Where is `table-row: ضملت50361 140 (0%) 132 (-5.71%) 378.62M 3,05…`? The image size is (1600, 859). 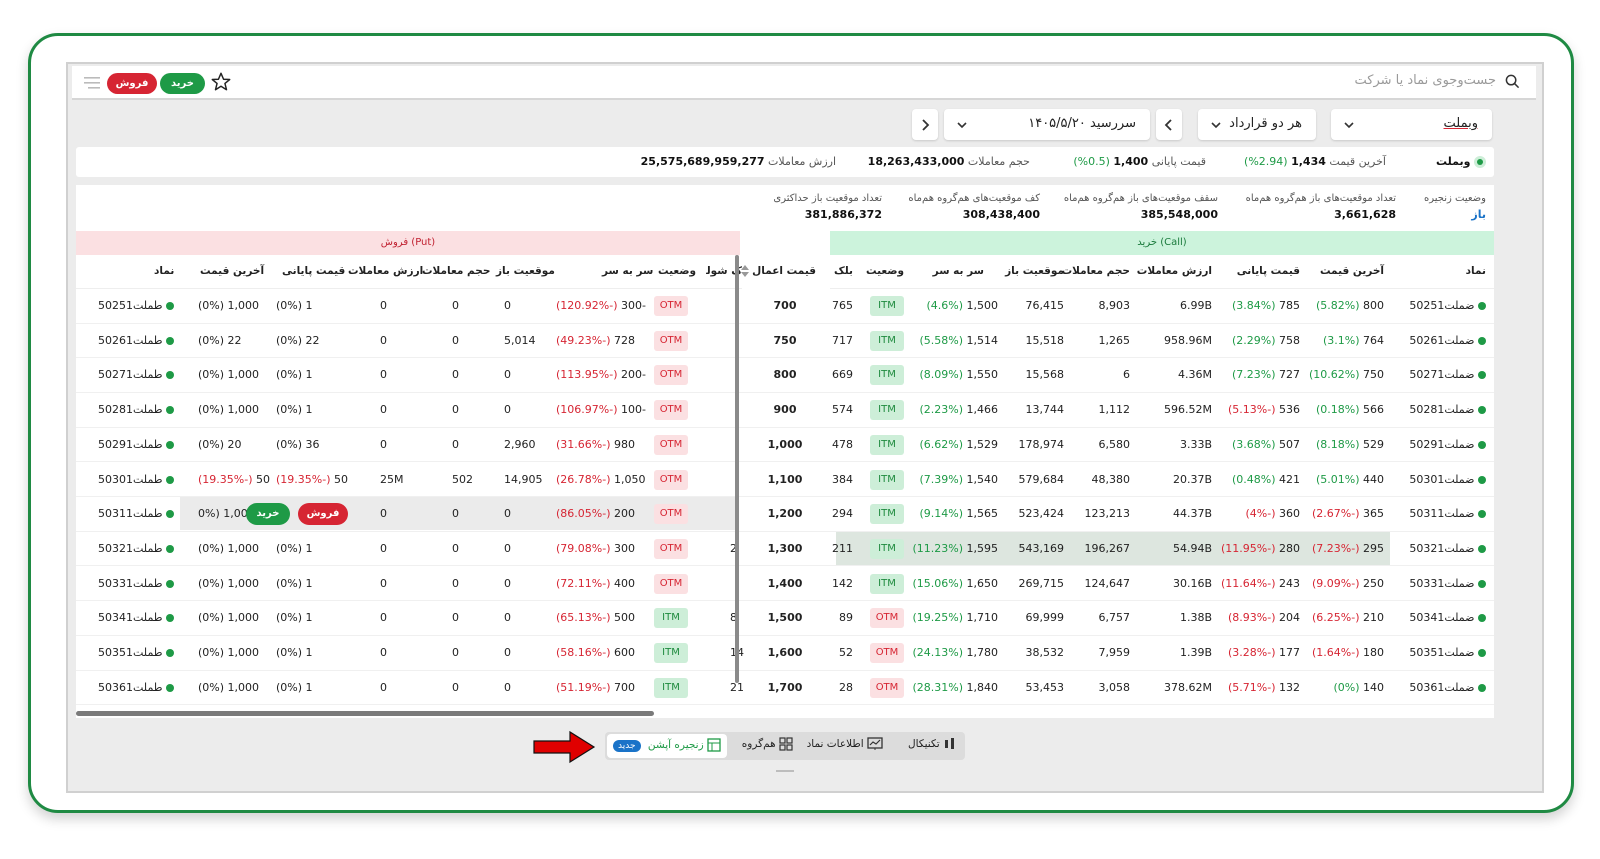 table-row: ضملت50361 140 (0%) 132 (-5.71%) 378.62M 3,05… is located at coordinates (785, 688).